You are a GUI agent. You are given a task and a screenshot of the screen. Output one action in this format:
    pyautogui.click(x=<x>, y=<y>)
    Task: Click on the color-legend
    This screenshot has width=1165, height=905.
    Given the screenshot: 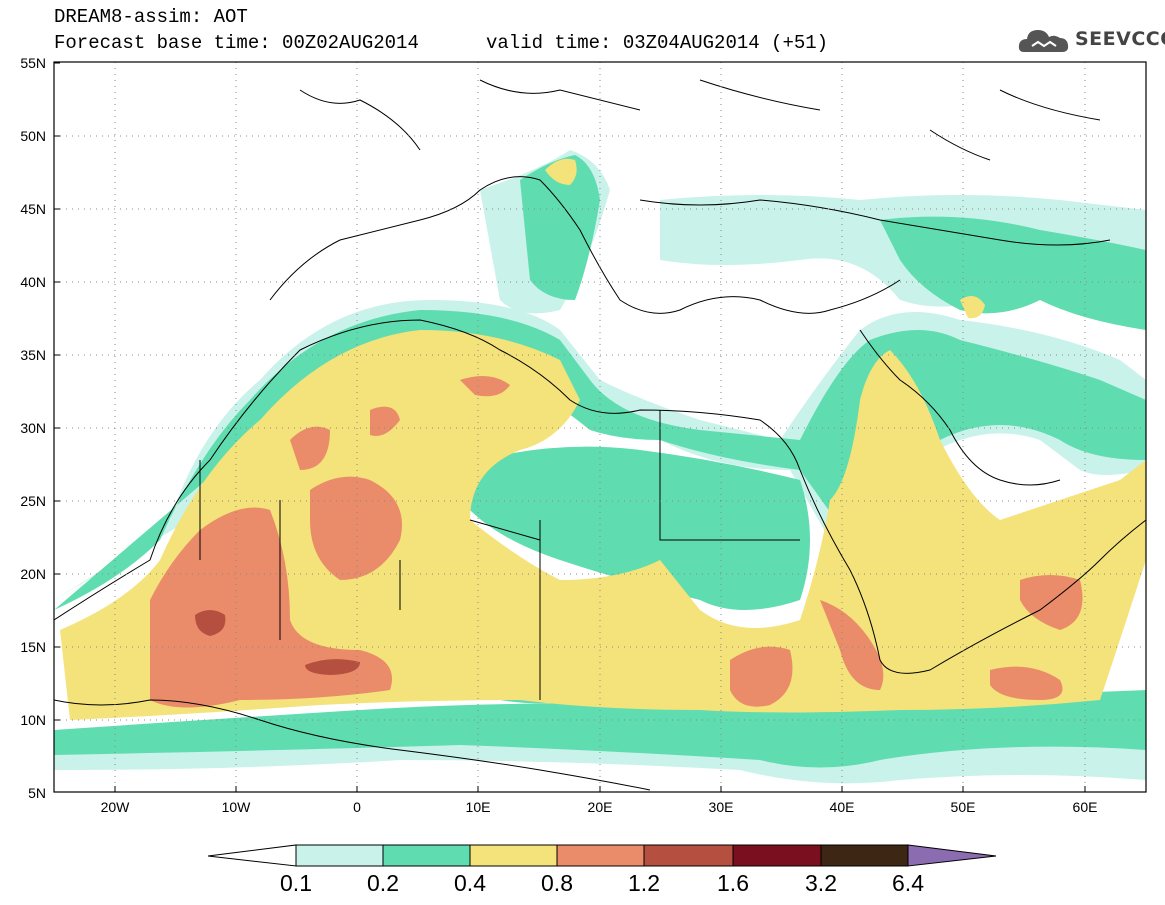 What is the action you would take?
    pyautogui.click(x=602, y=855)
    